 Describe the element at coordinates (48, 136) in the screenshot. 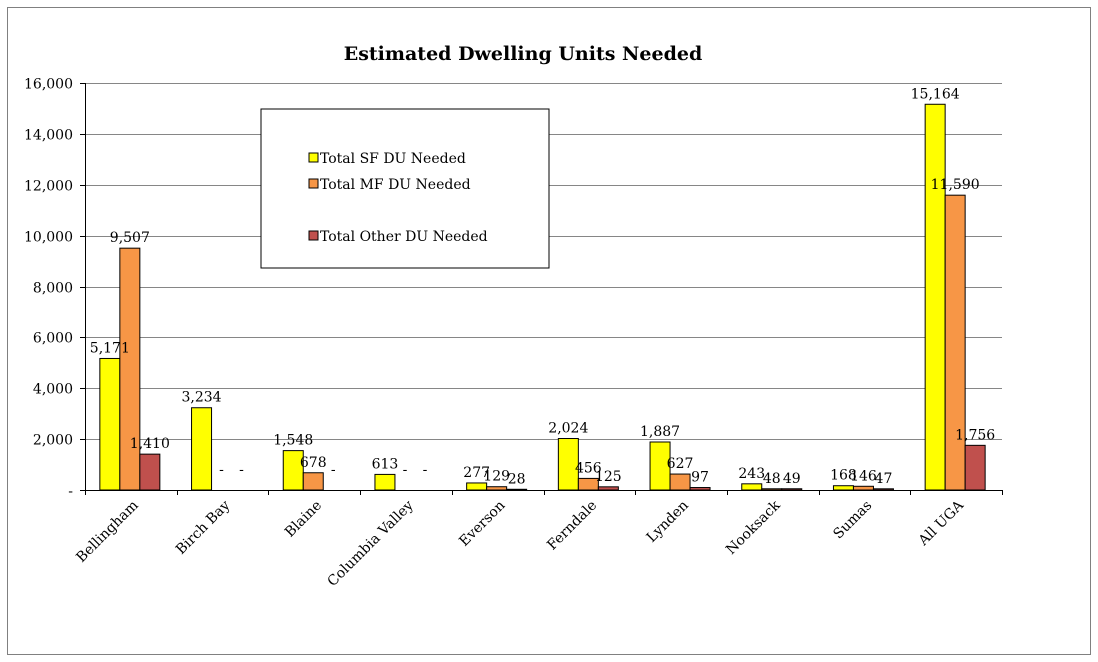

I see `y-tick-label: 14,000` at that location.